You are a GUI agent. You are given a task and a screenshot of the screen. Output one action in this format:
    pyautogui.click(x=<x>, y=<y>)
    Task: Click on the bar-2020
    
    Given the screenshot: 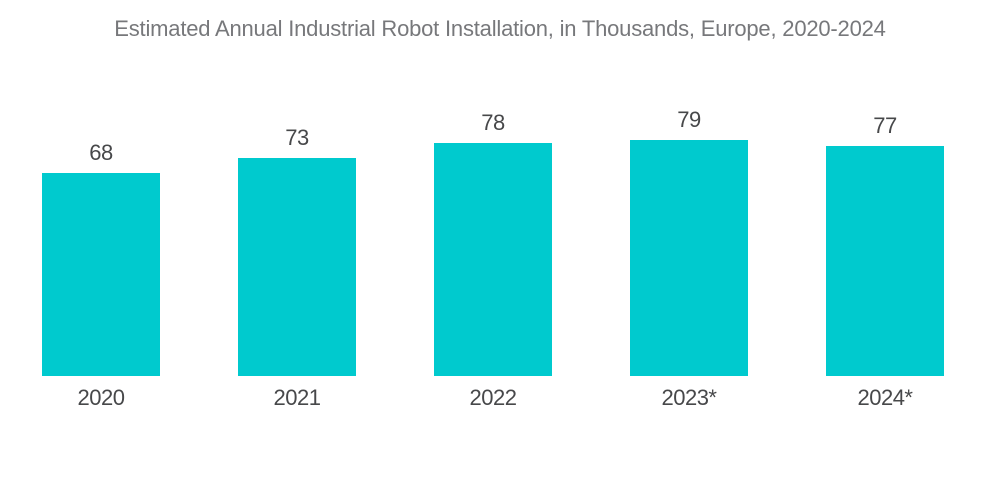 What is the action you would take?
    pyautogui.click(x=101, y=274)
    